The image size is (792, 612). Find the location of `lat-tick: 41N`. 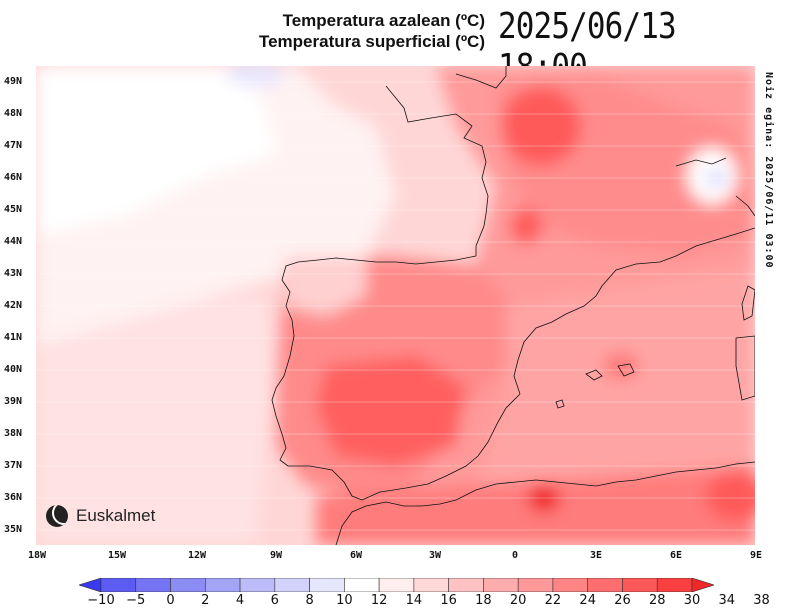

lat-tick: 41N is located at coordinates (13, 337).